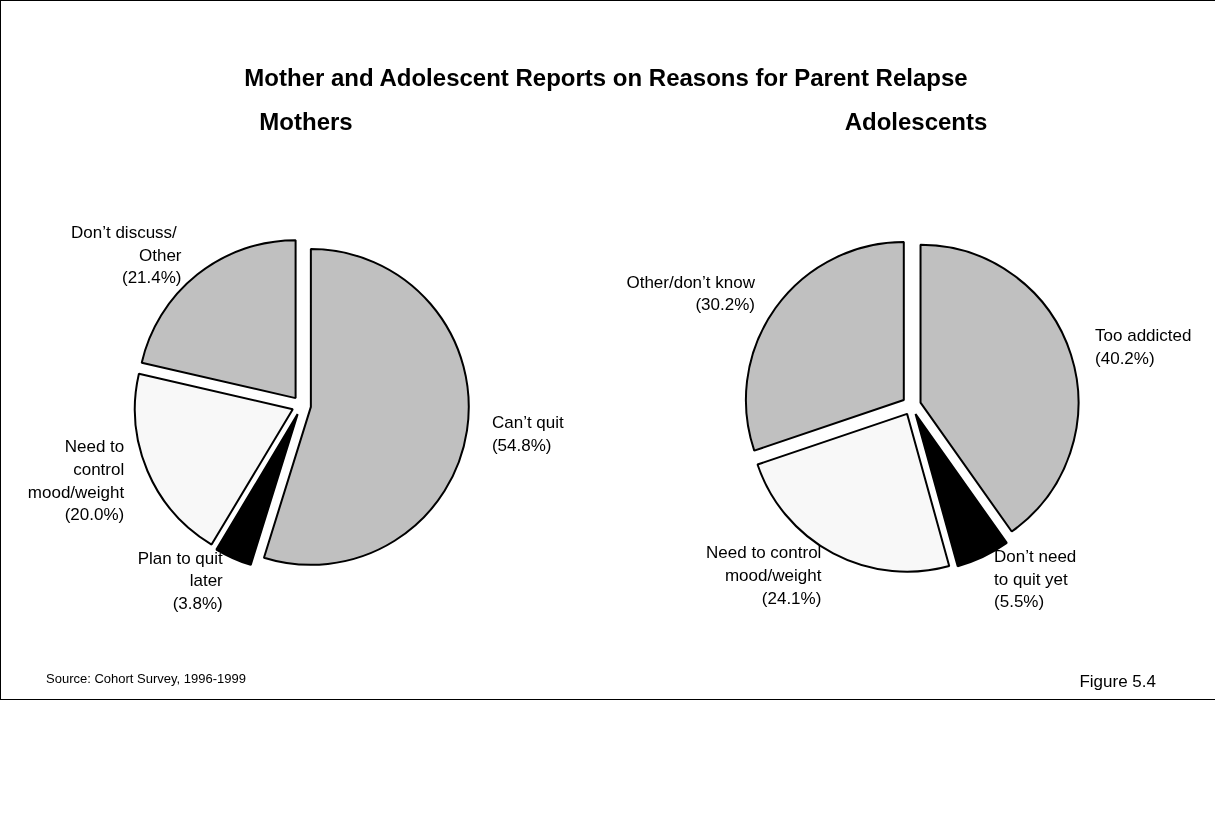  What do you see at coordinates (791, 598) in the screenshot?
I see `data-label: (24.1%)` at bounding box center [791, 598].